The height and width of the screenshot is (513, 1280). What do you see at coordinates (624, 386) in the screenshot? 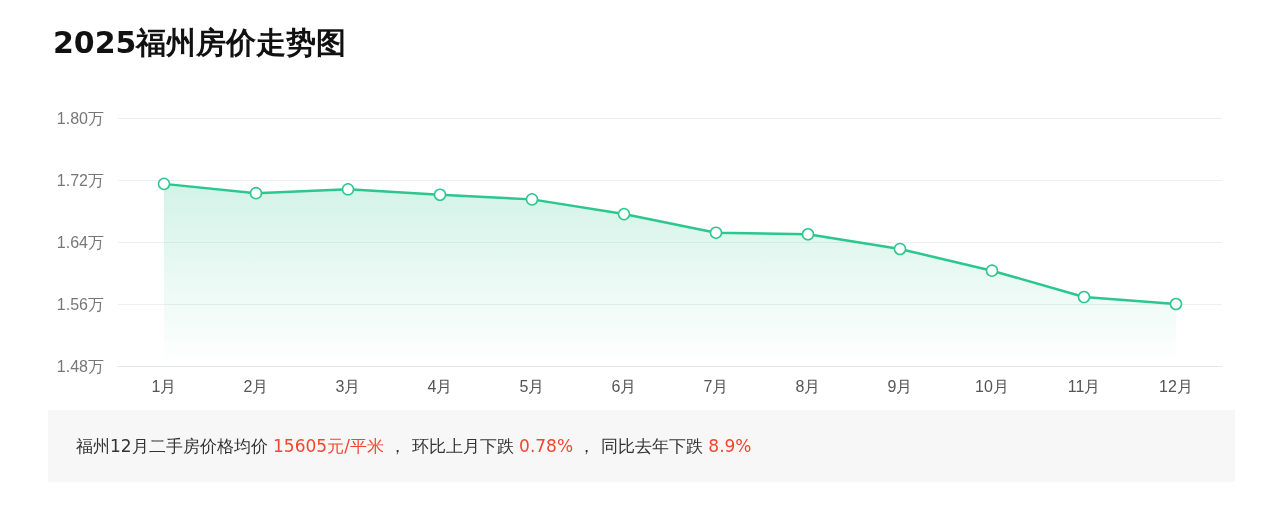
I see `x-tick-label: 6月` at bounding box center [624, 386].